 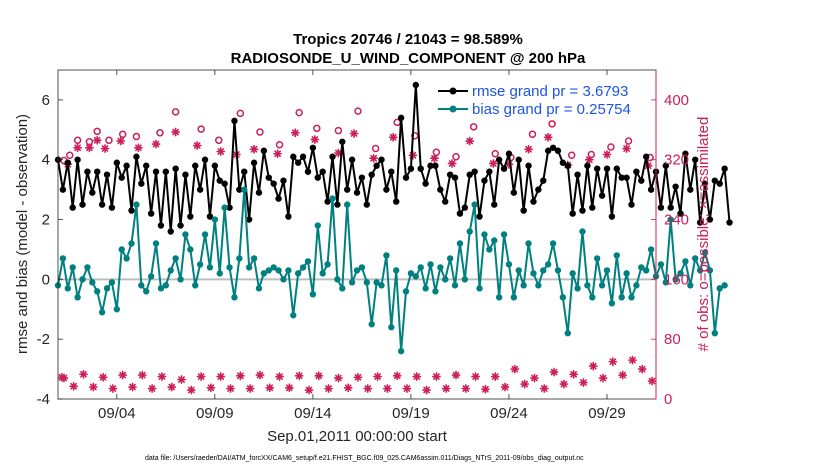 What do you see at coordinates (672, 339) in the screenshot?
I see `right-tick-label: 80` at bounding box center [672, 339].